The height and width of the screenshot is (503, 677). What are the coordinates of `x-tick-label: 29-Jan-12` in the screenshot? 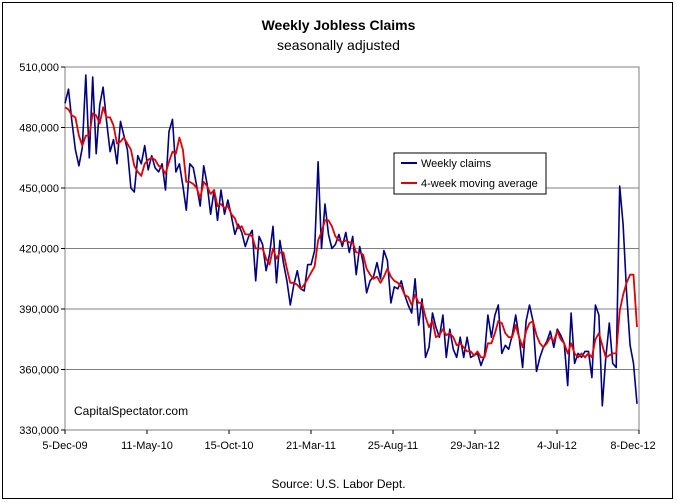 It's located at (475, 446).